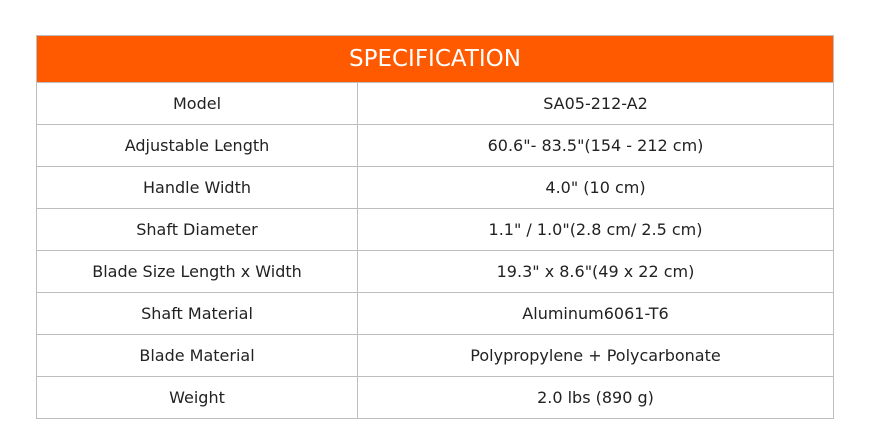 This screenshot has height=448, width=870. Describe the element at coordinates (595, 313) in the screenshot. I see `spec-value: Aluminum6061-T6` at that location.